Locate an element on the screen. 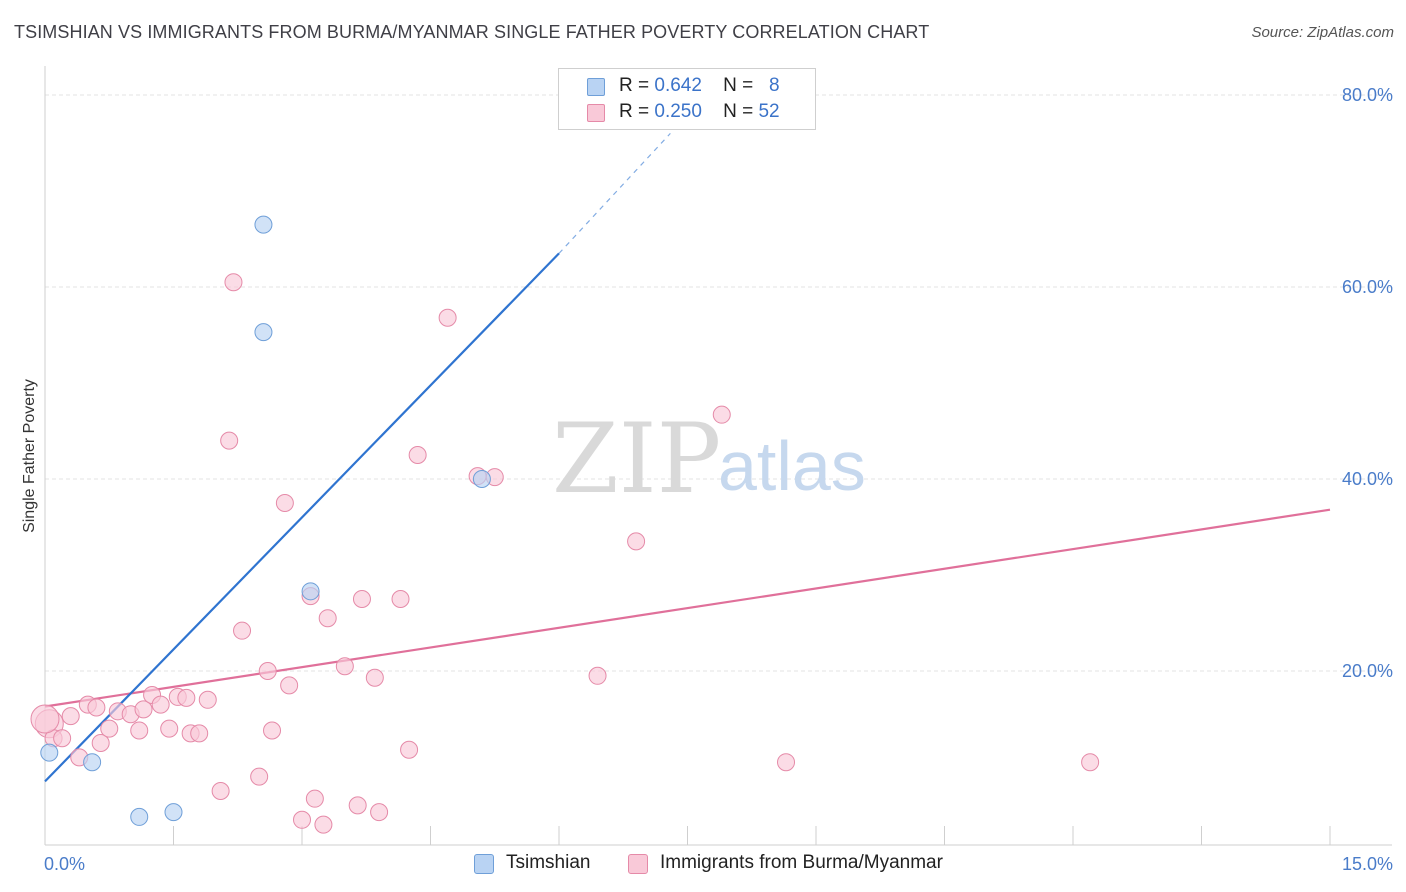 The image size is (1406, 892). y-tick-label: 80.0% is located at coordinates (1367, 95).